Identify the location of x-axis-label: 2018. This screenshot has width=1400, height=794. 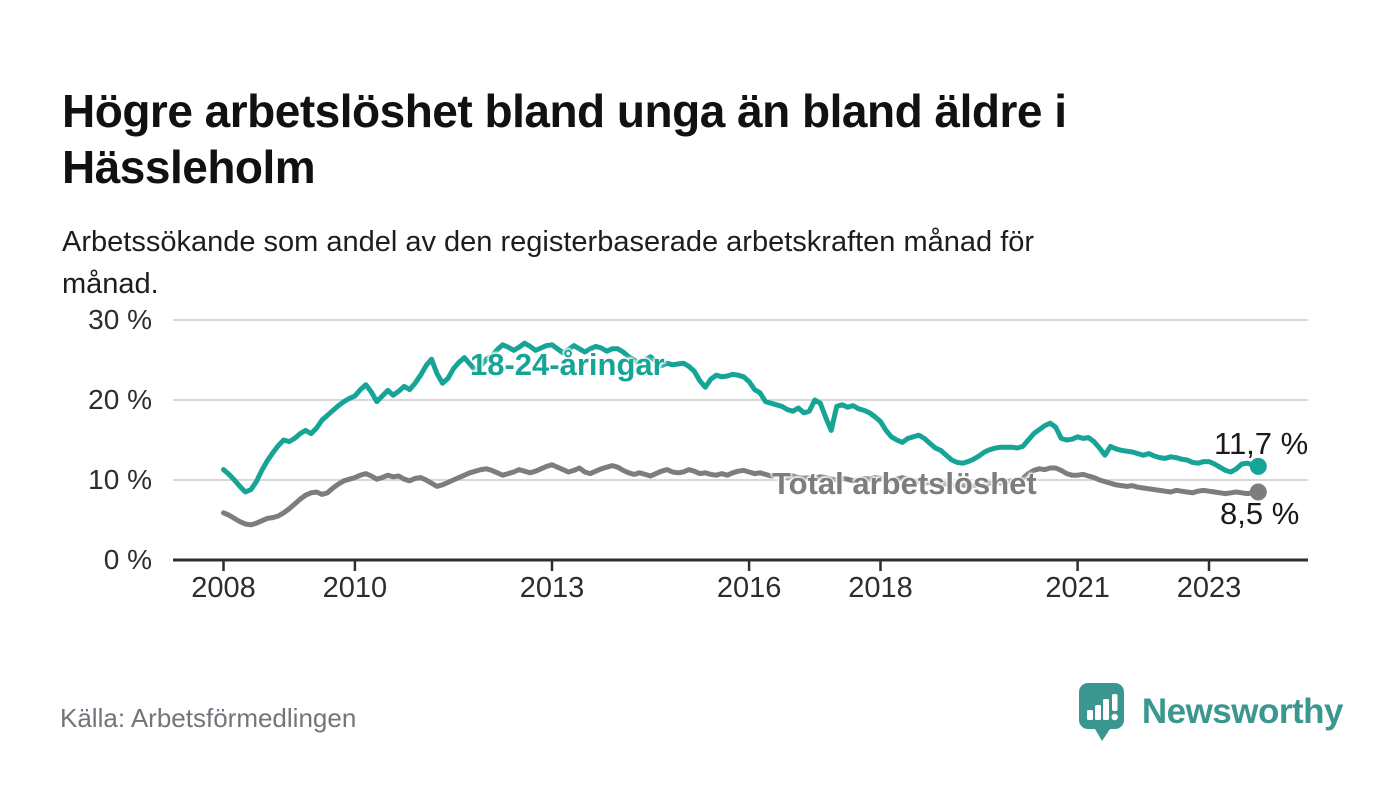
(880, 588).